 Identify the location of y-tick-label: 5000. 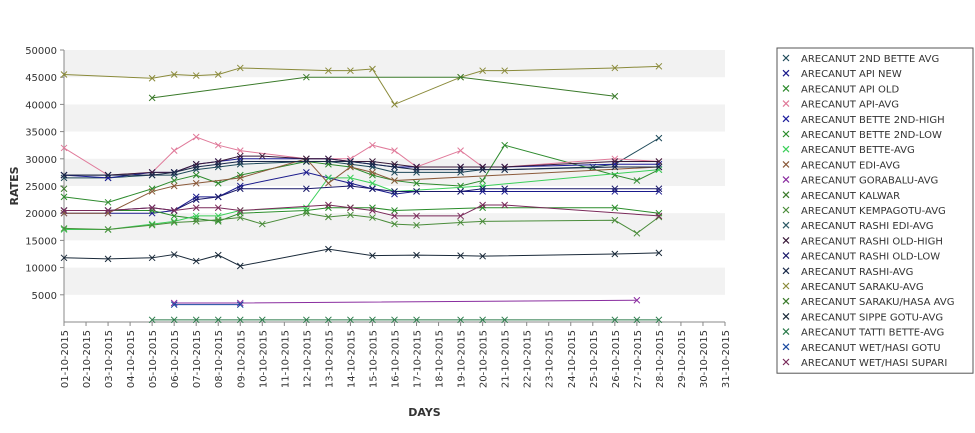
(44, 296).